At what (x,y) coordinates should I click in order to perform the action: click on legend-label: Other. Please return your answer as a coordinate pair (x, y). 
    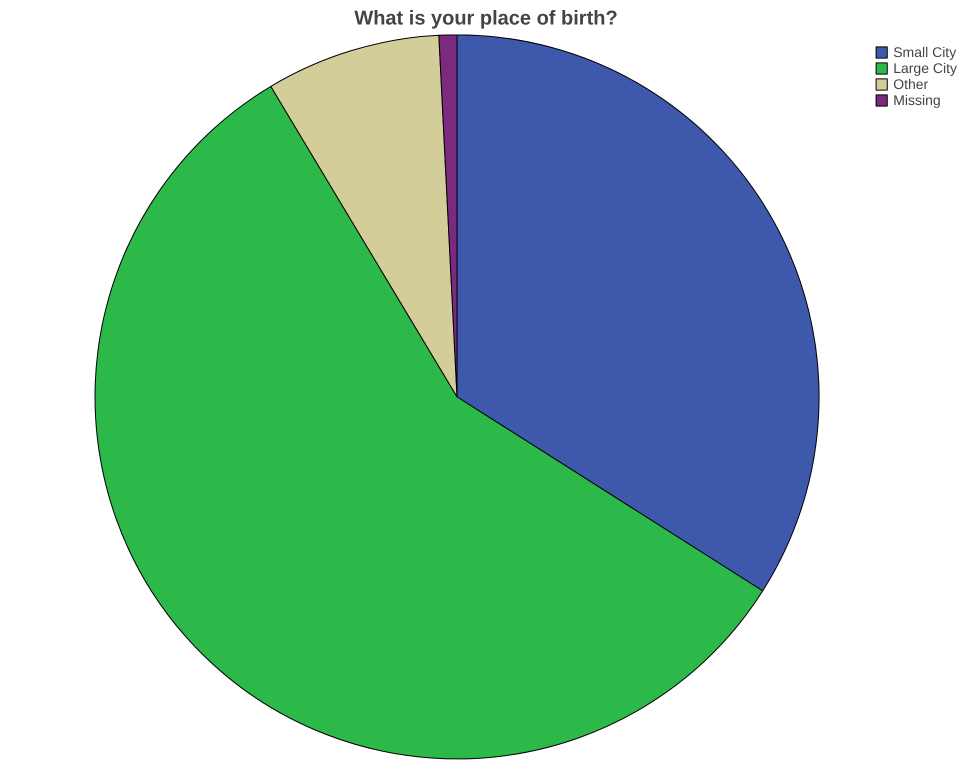
    Looking at the image, I should click on (910, 84).